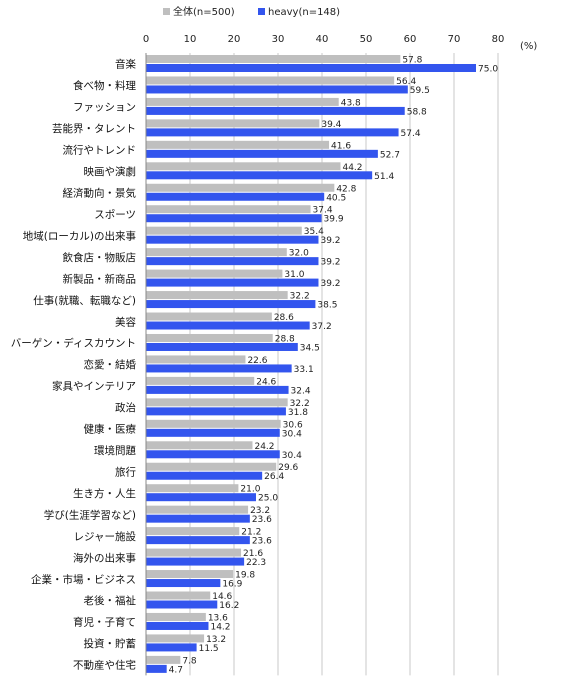 This screenshot has width=567, height=700. What do you see at coordinates (84, 300) in the screenshot?
I see `category-label: 仕事(就職、転職など)` at bounding box center [84, 300].